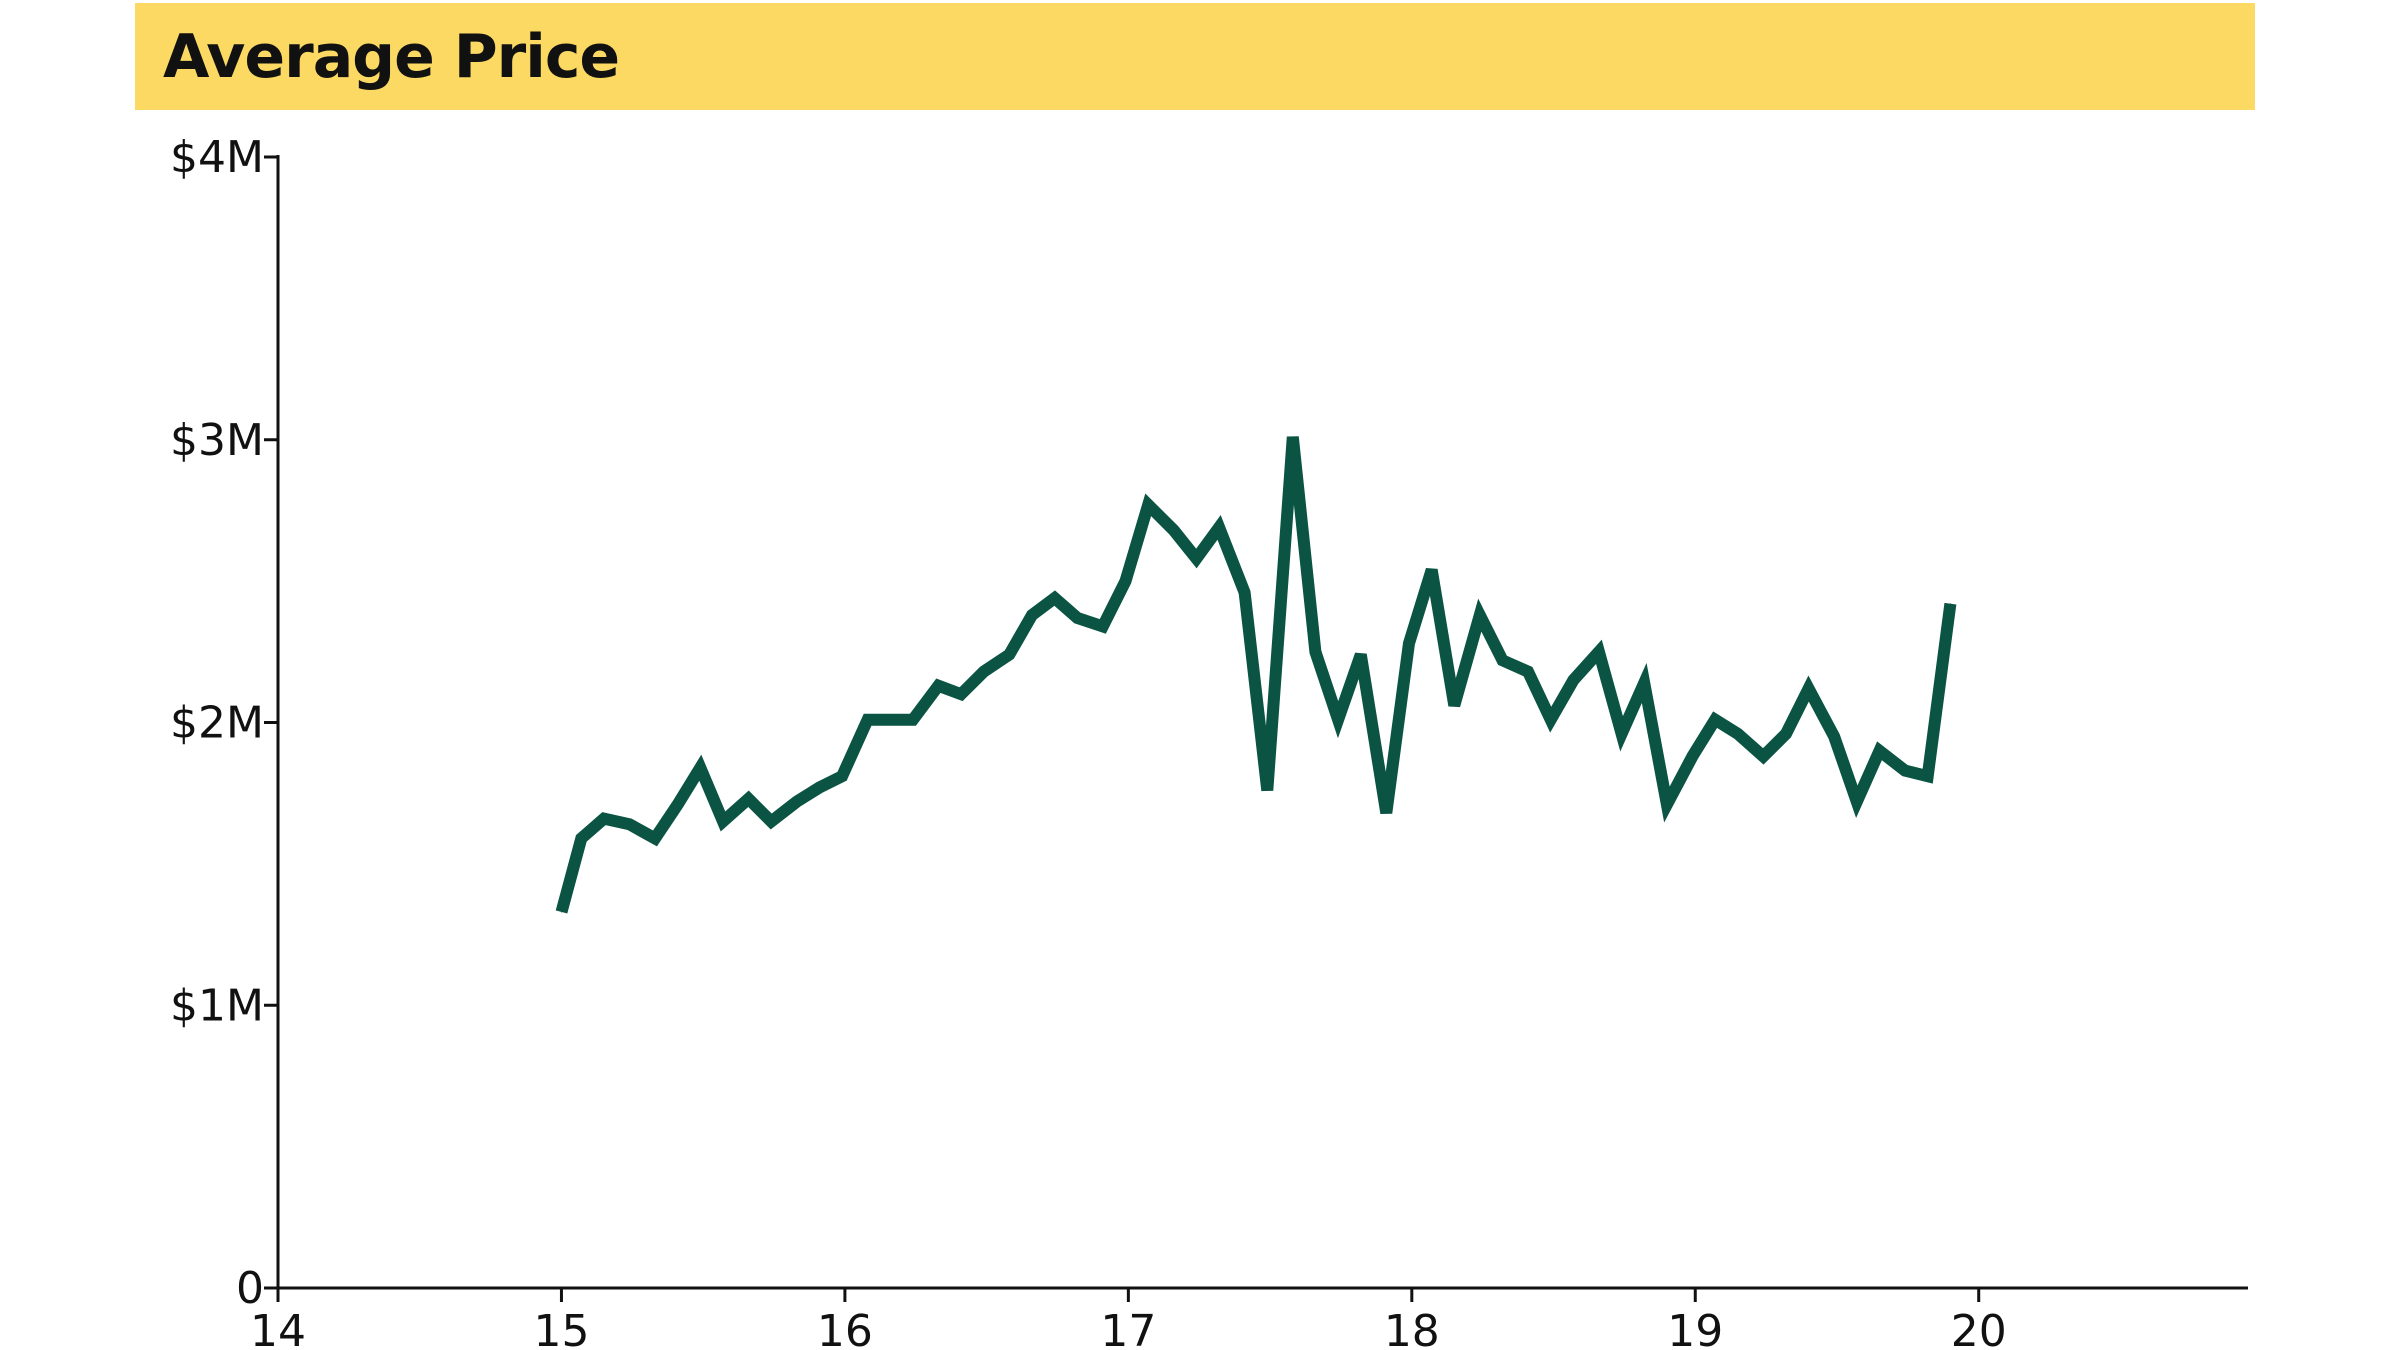  What do you see at coordinates (217, 1005) in the screenshot?
I see `y-tick-label: $1M` at bounding box center [217, 1005].